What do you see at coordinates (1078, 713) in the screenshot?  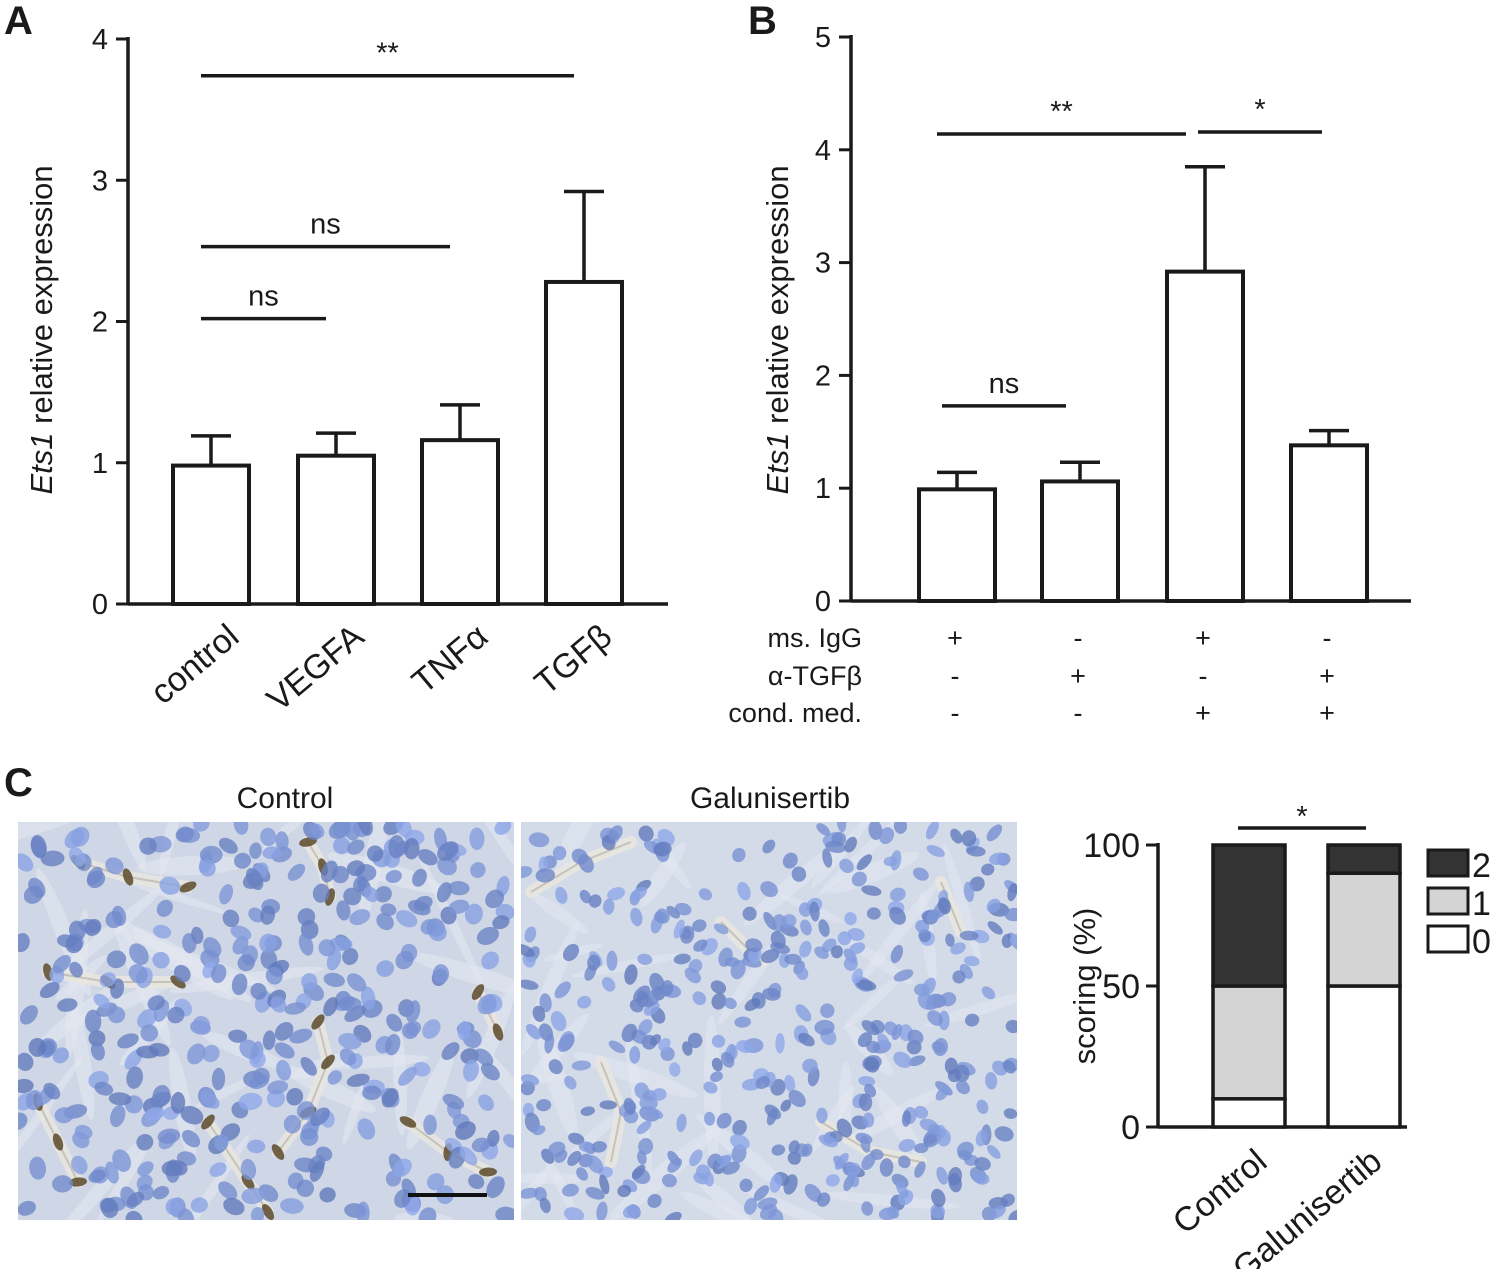 I see `chart-b-condition-mark: -` at bounding box center [1078, 713].